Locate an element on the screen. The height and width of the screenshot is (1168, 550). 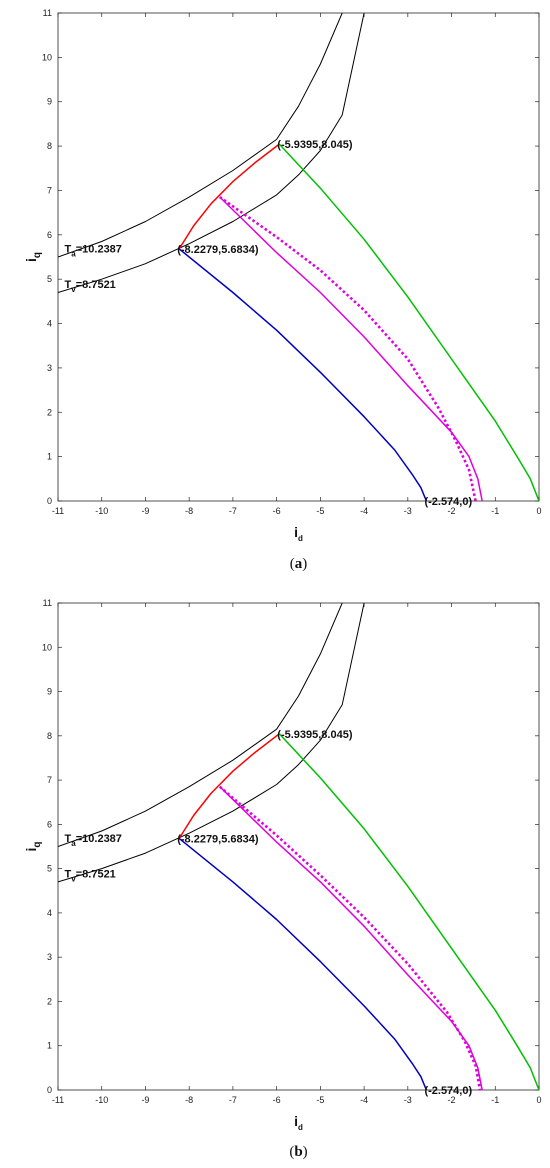
y-tick-label: 1 is located at coordinates (49, 1046).